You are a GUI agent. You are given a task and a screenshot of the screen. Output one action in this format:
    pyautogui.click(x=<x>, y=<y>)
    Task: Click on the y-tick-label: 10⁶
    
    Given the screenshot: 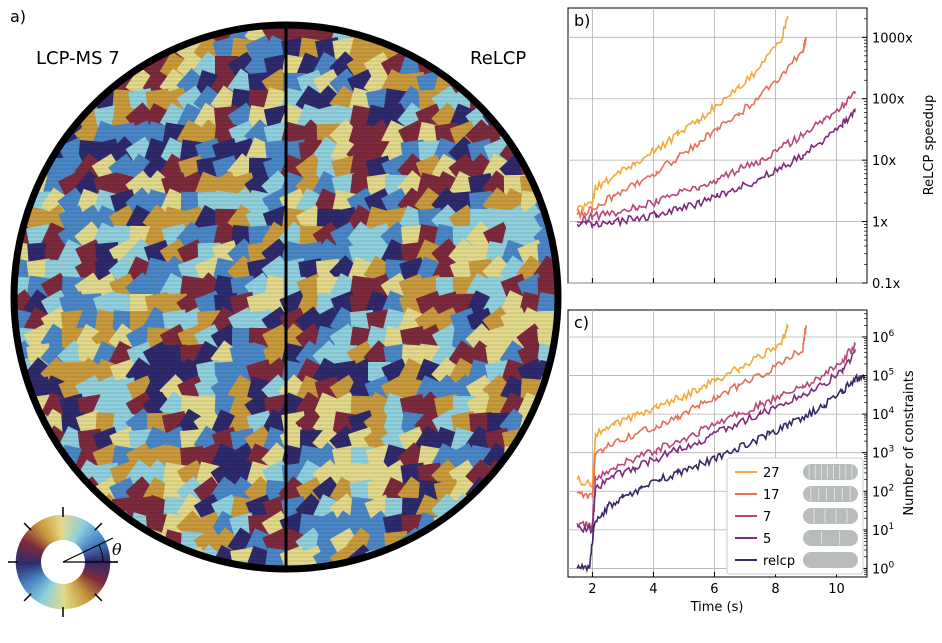 What is the action you would take?
    pyautogui.click(x=883, y=337)
    